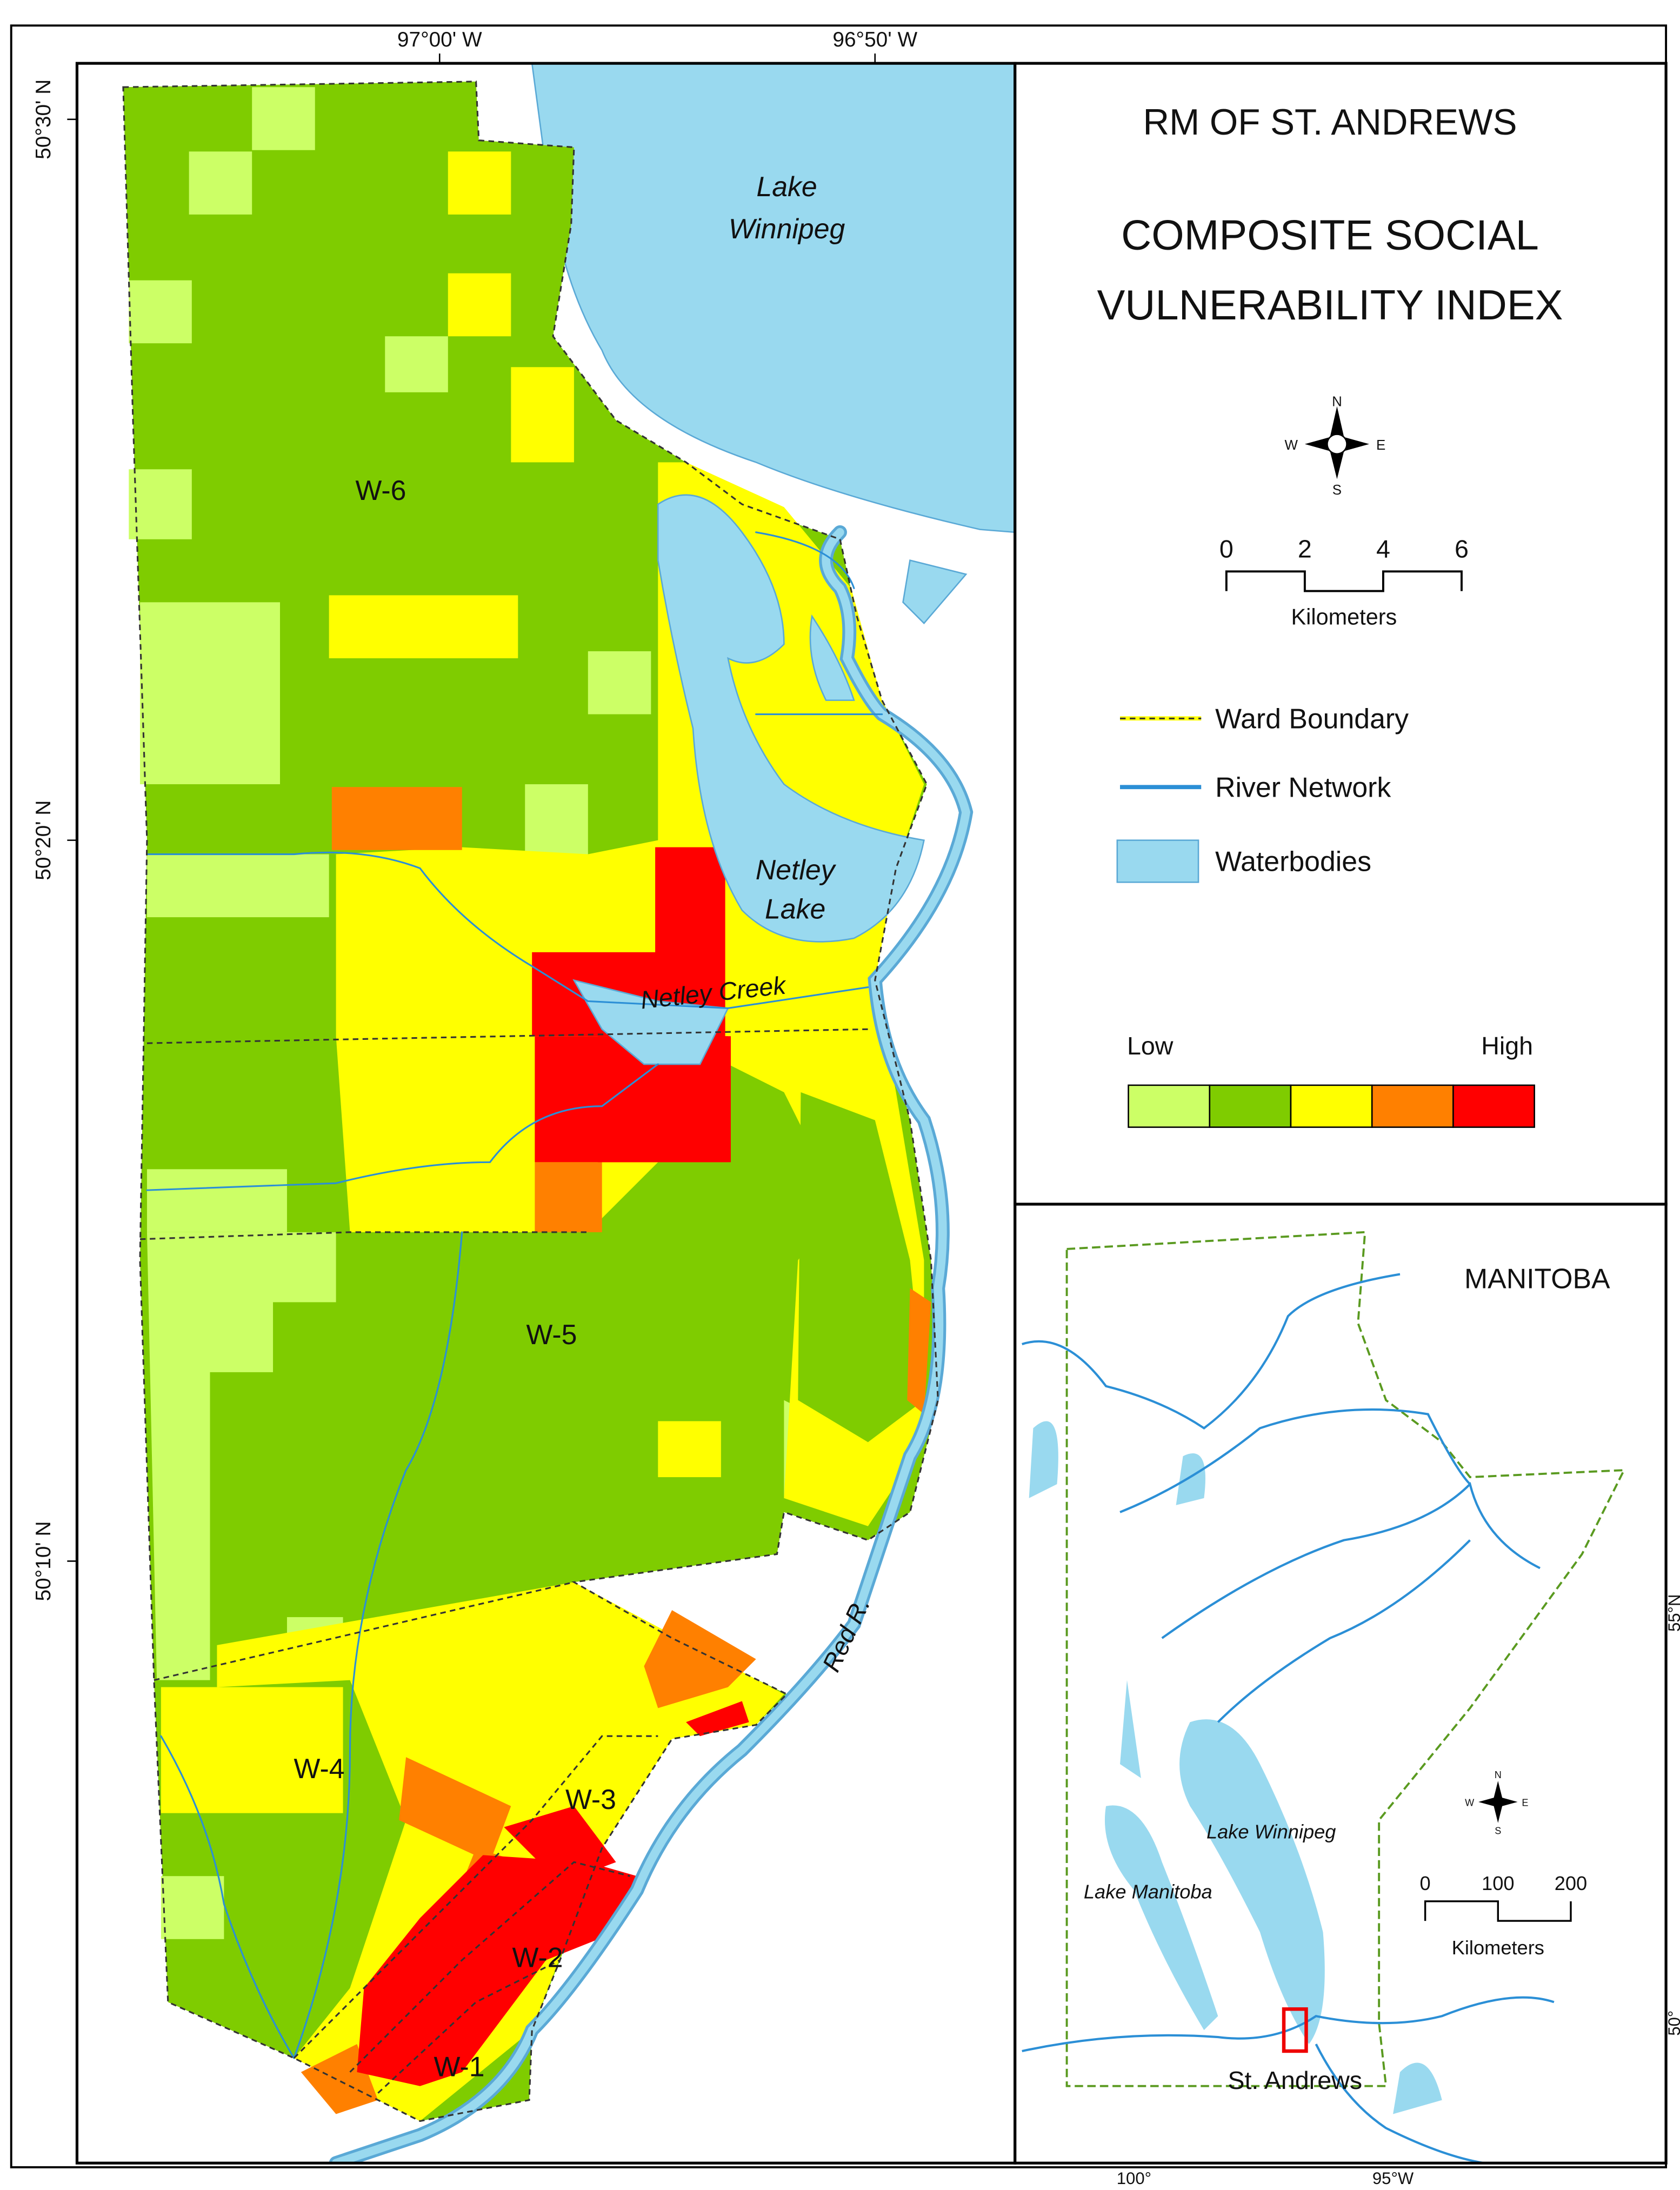  I want to click on lake-winnipeg, so click(773, 298).